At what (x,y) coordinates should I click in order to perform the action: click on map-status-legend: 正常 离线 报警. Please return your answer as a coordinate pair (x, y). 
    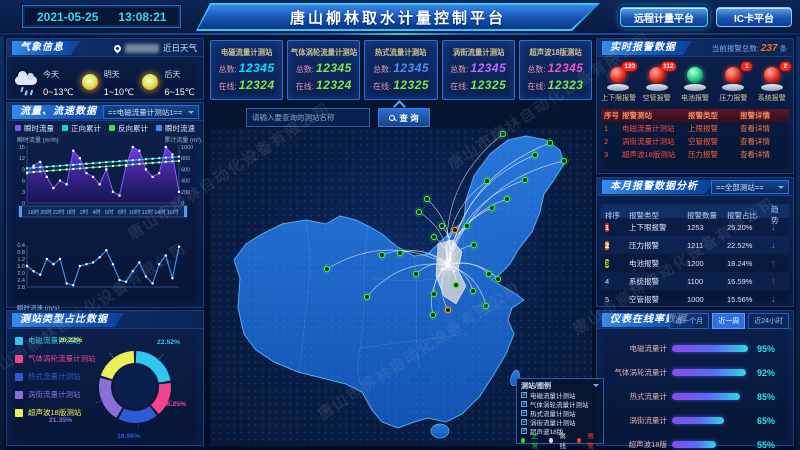
    Looking at the image, I should click on (560, 441).